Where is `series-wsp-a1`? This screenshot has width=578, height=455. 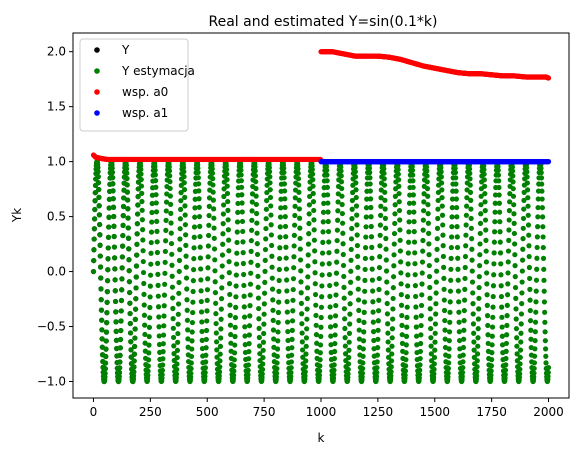
series-wsp-a1 is located at coordinates (435, 162).